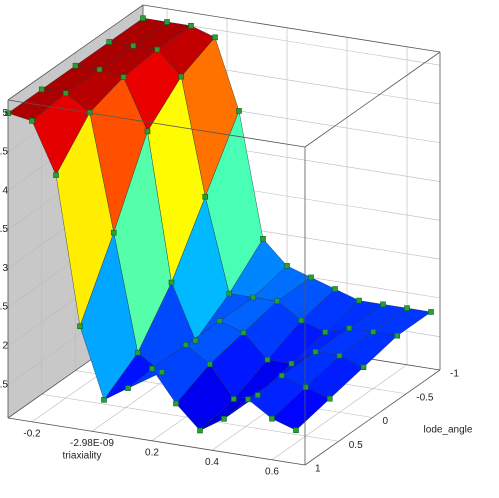 Image resolution: width=499 pixels, height=498 pixels. Describe the element at coordinates (356, 445) in the screenshot. I see `y-tick-label: 0.5` at that location.